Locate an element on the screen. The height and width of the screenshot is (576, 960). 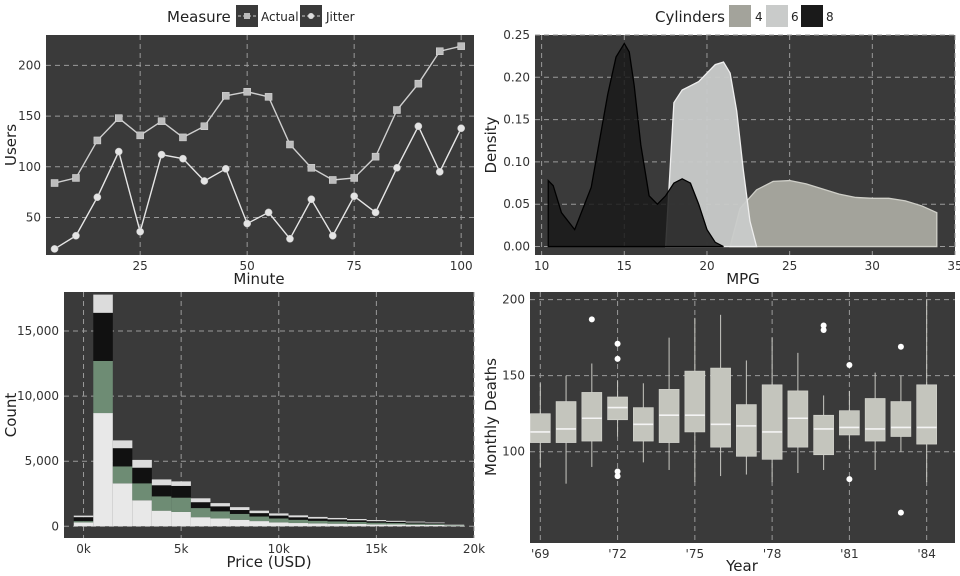
y-tick-label: 5,000 is located at coordinates (42, 461).